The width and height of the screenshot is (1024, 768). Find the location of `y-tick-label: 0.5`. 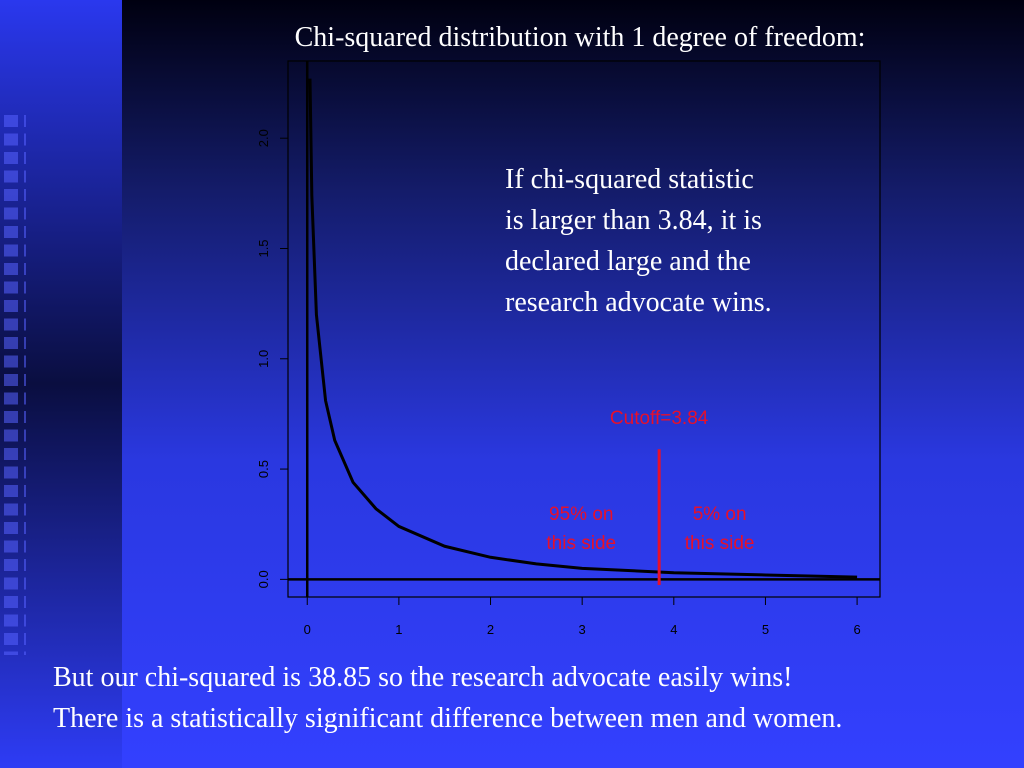

y-tick-label: 0.5 is located at coordinates (263, 469).